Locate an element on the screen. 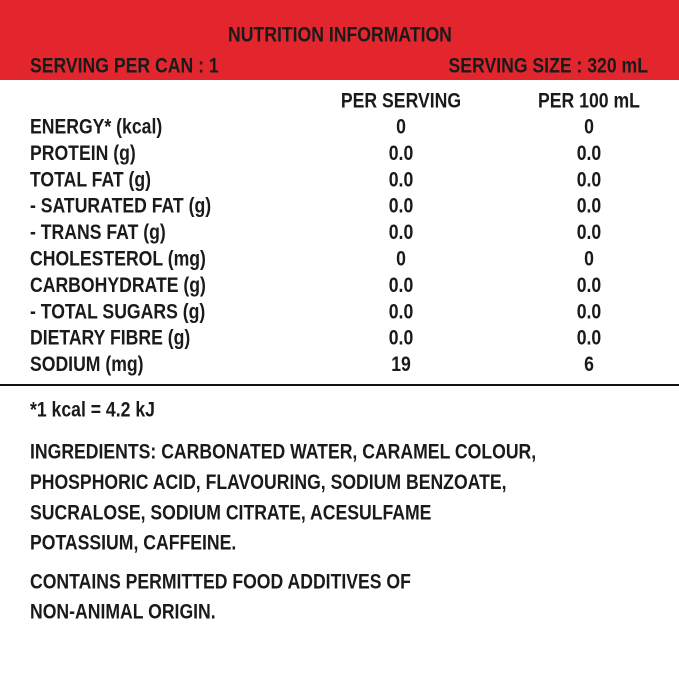 The image size is (679, 679). footnote: *1 kcal = 4.2 kJ is located at coordinates (92, 410).